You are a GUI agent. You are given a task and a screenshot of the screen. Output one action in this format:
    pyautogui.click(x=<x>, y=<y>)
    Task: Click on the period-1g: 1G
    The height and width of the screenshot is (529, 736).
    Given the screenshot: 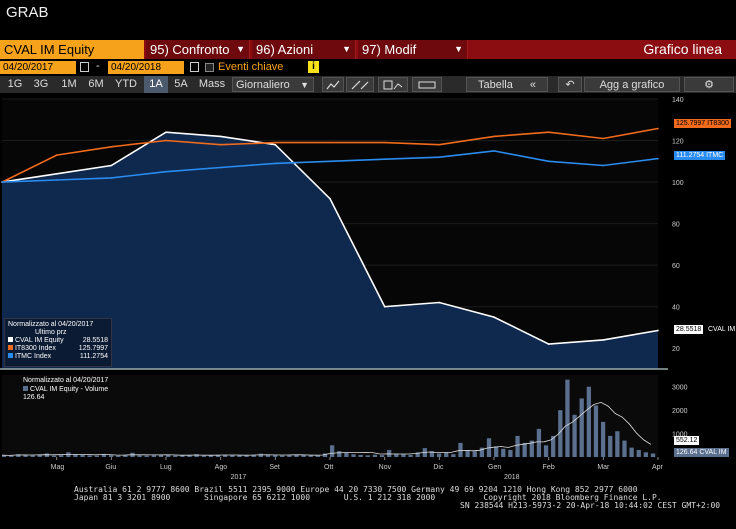 What is the action you would take?
    pyautogui.click(x=15, y=84)
    